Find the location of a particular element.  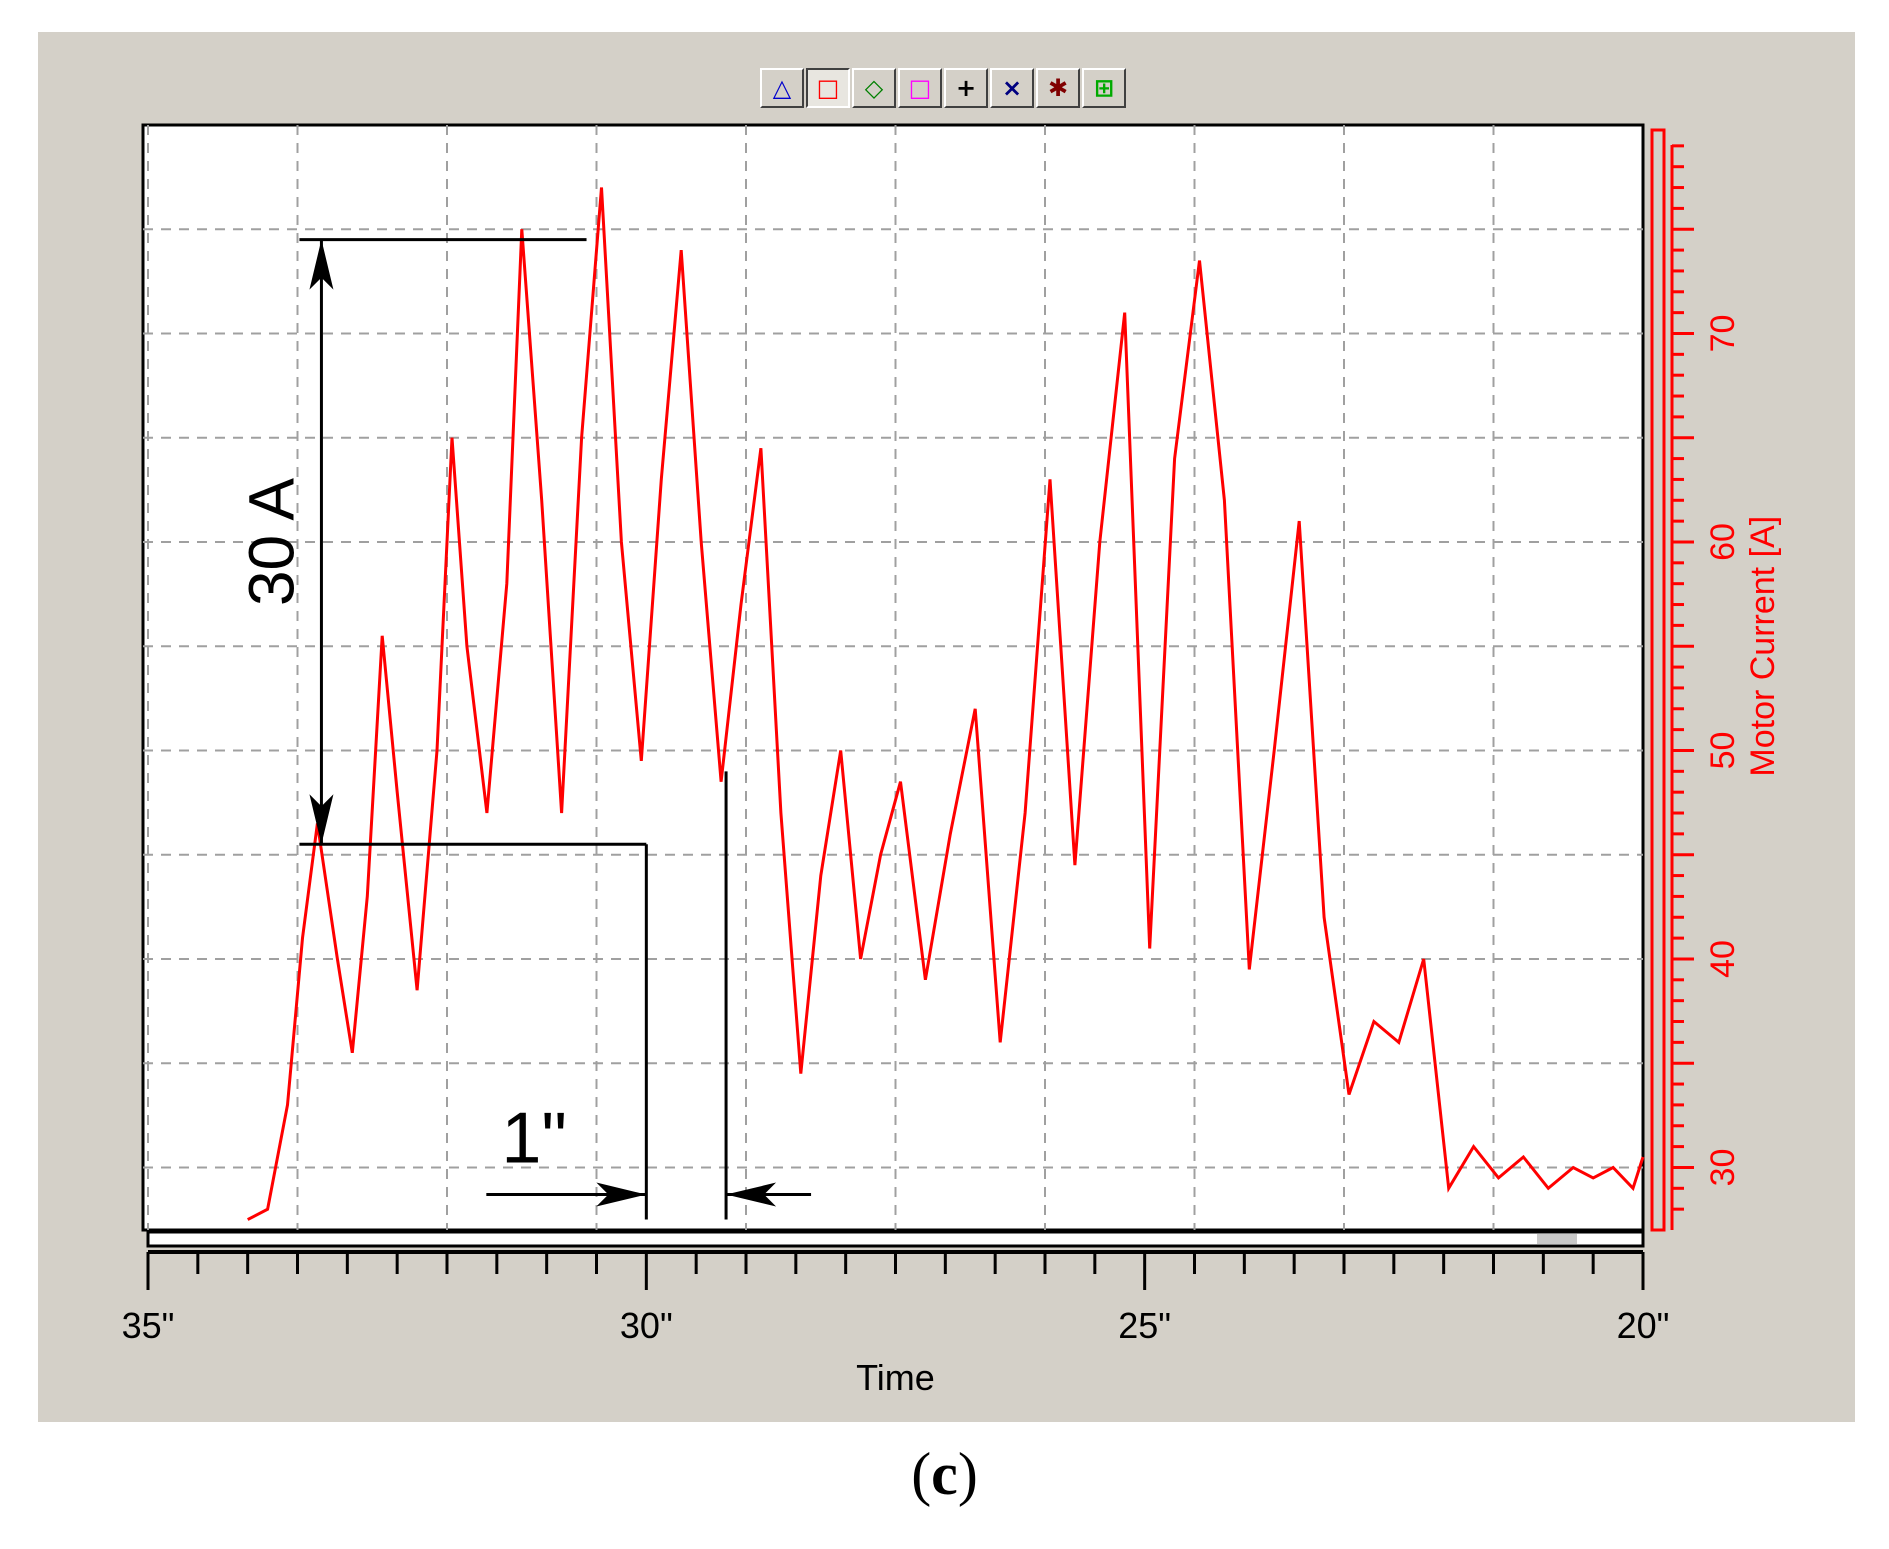

amplitude-arrow-bottom-head is located at coordinates (321, 819).